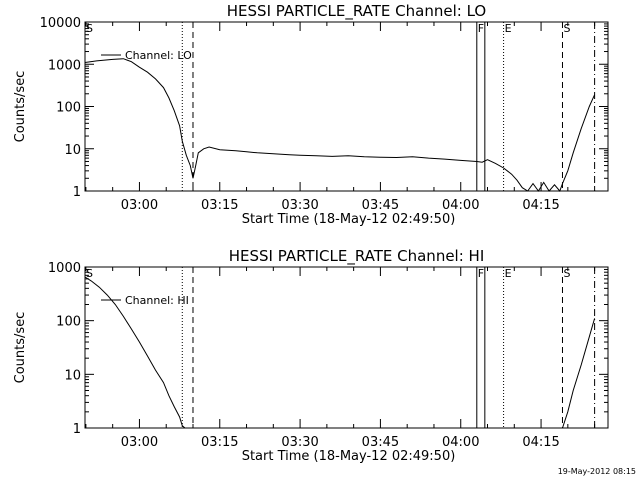 Image resolution: width=640 pixels, height=480 pixels. Describe the element at coordinates (597, 471) in the screenshot. I see `footer-timestamp: 19-May-2012 08:15` at that location.